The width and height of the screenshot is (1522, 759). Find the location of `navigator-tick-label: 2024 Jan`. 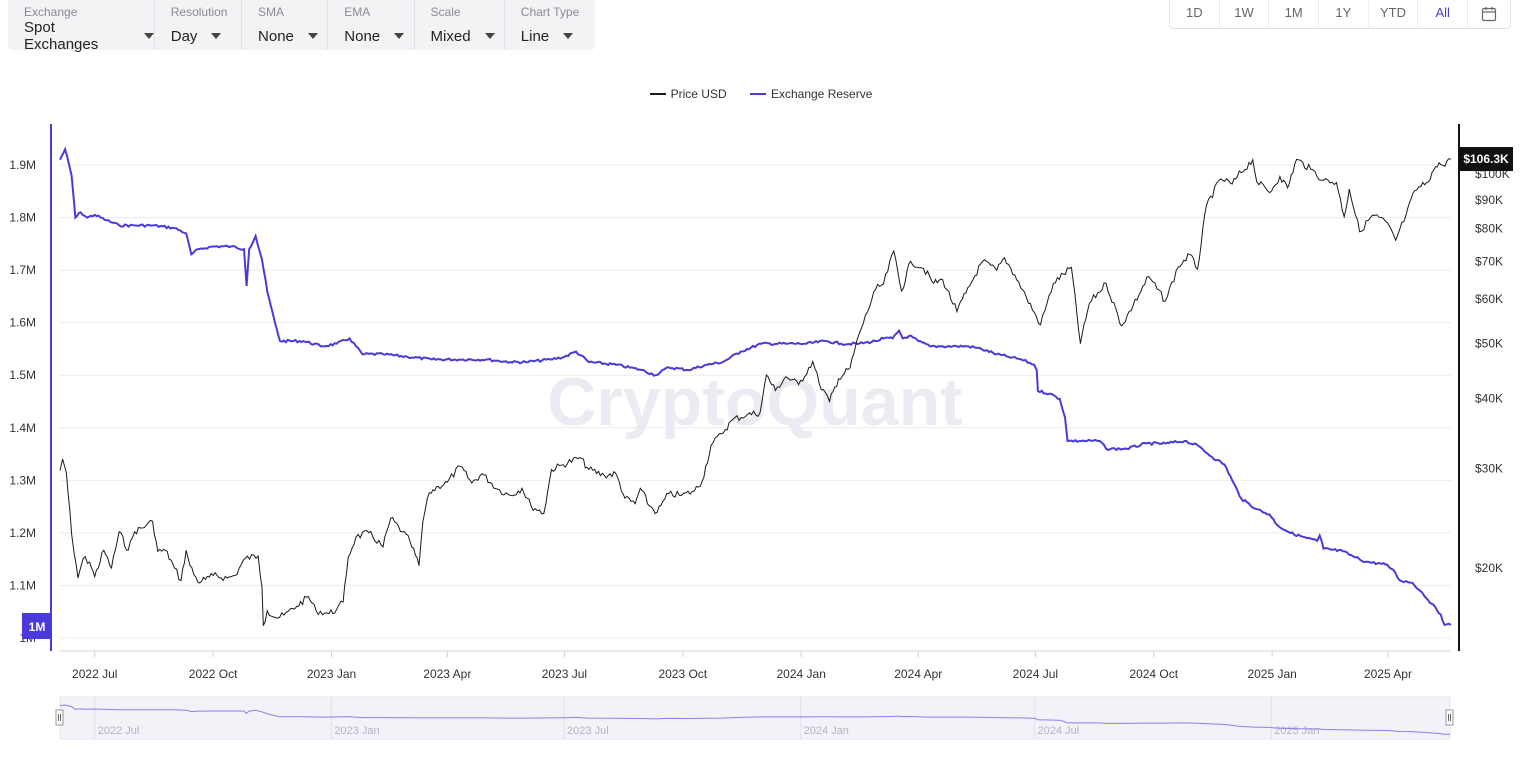

navigator-tick-label: 2024 Jan is located at coordinates (826, 731).